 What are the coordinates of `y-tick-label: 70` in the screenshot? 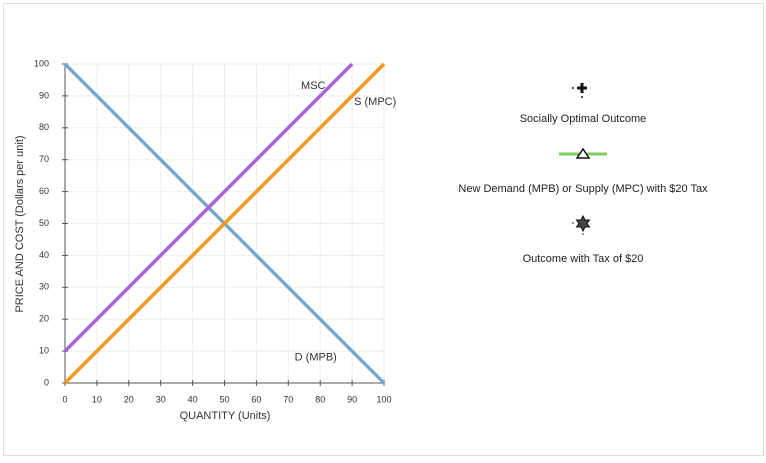 It's located at (44, 159).